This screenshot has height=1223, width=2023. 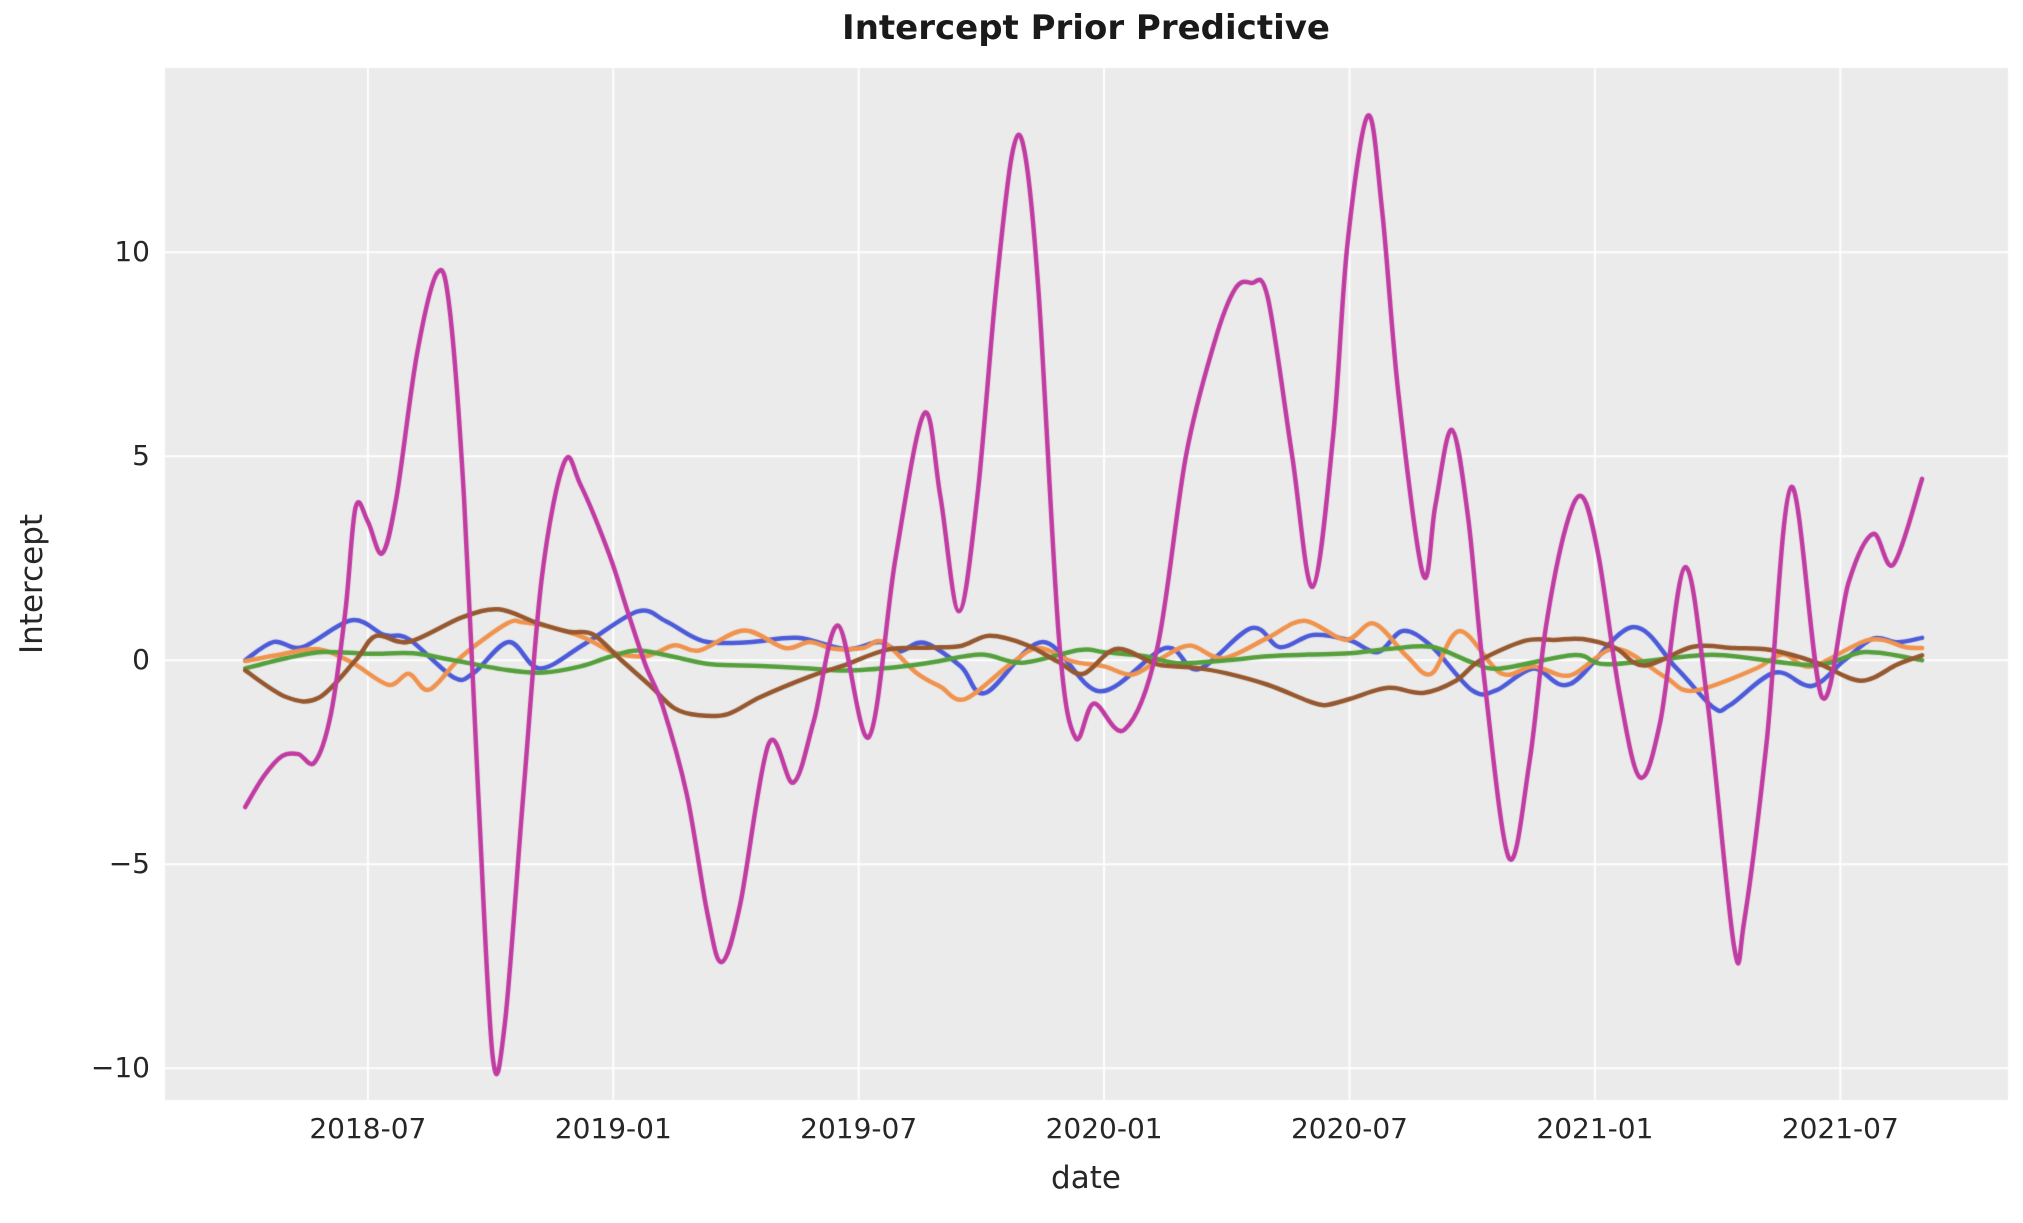 What do you see at coordinates (129, 864) in the screenshot?
I see `y-tick-label: −5` at bounding box center [129, 864].